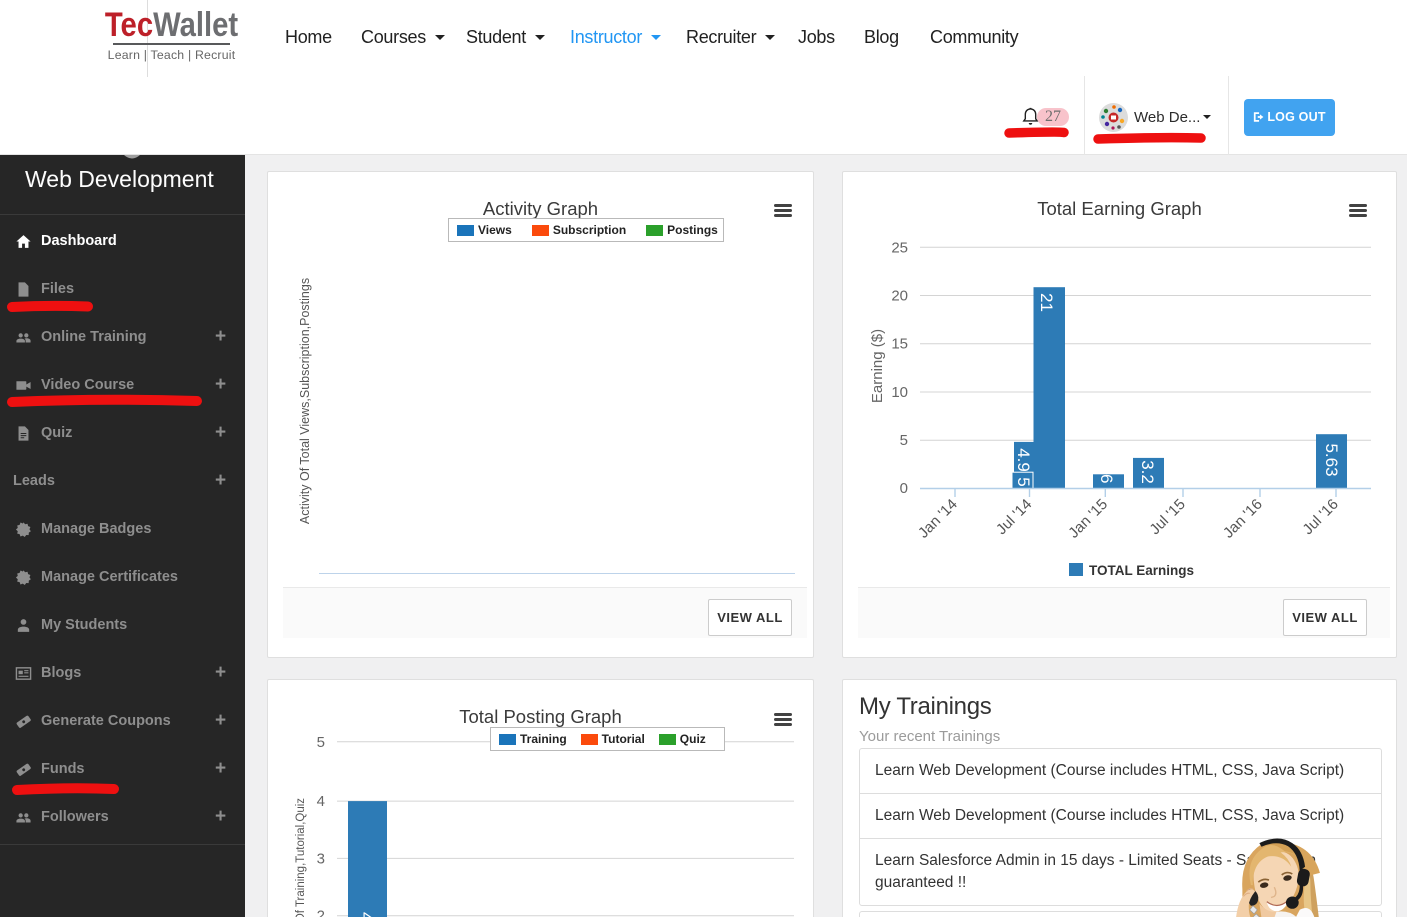 The width and height of the screenshot is (1407, 917). I want to click on svg-text: Jan '14, so click(938, 519).